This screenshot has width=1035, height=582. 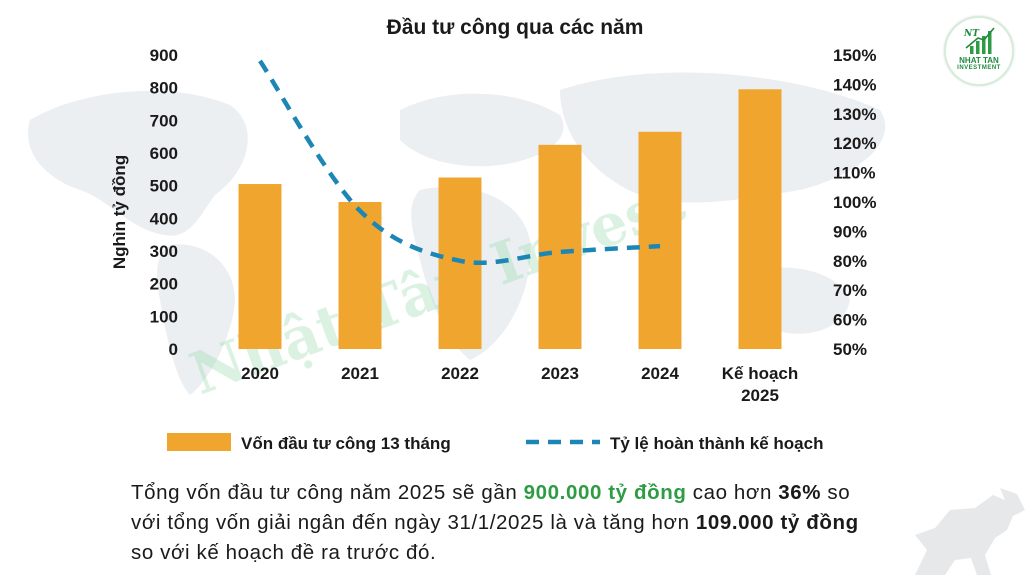 What do you see at coordinates (164, 55) in the screenshot?
I see `left-tick-label: 900` at bounding box center [164, 55].